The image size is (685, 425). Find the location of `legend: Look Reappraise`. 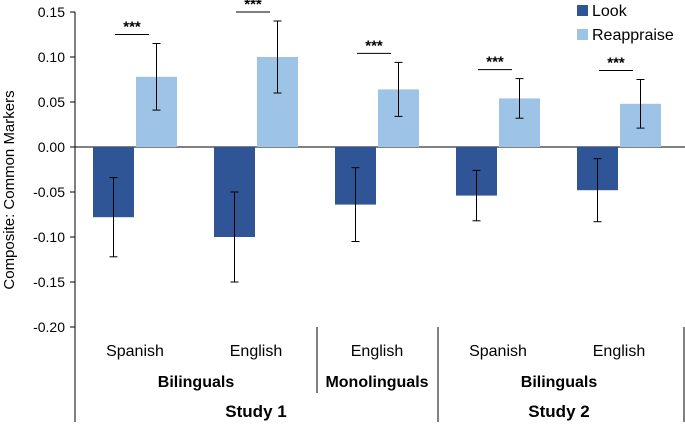

legend: Look Reappraise is located at coordinates (625, 23).